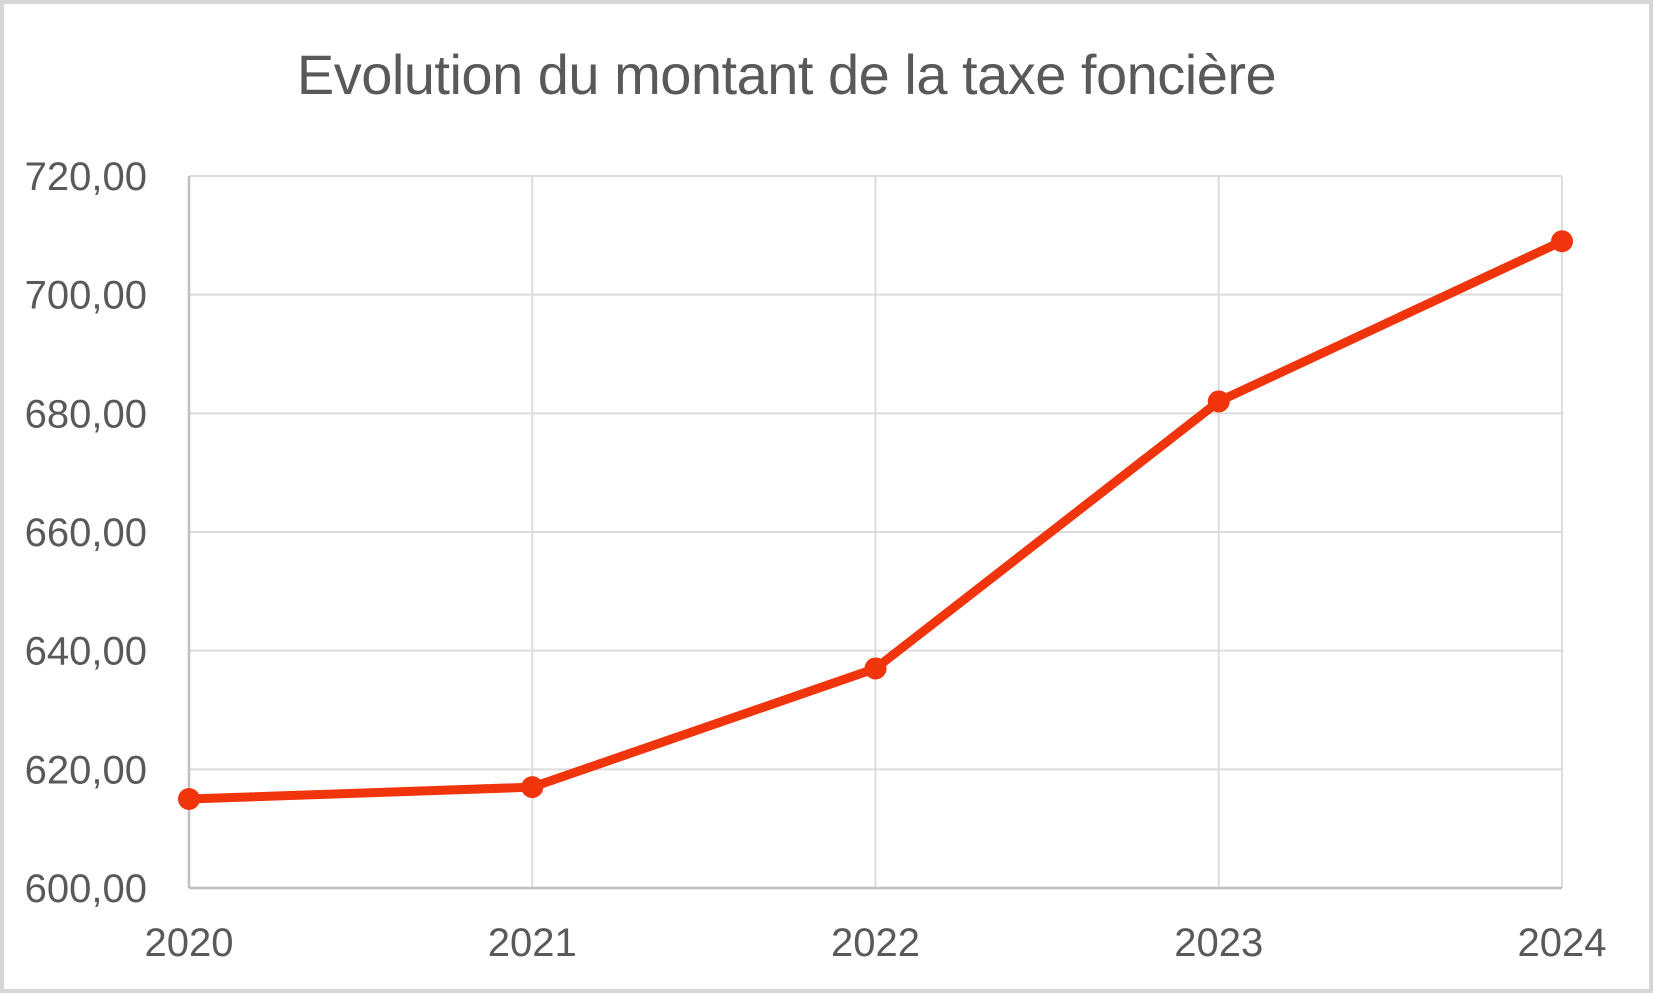 The image size is (1653, 993). Describe the element at coordinates (86, 889) in the screenshot. I see `y-tick-label: 600,00` at that location.